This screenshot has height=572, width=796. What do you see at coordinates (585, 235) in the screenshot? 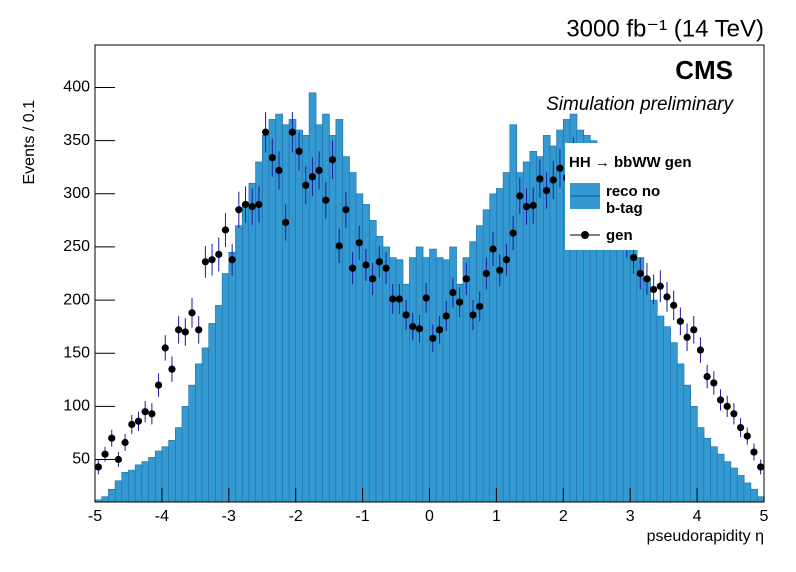
I see `legend-marker` at bounding box center [585, 235].